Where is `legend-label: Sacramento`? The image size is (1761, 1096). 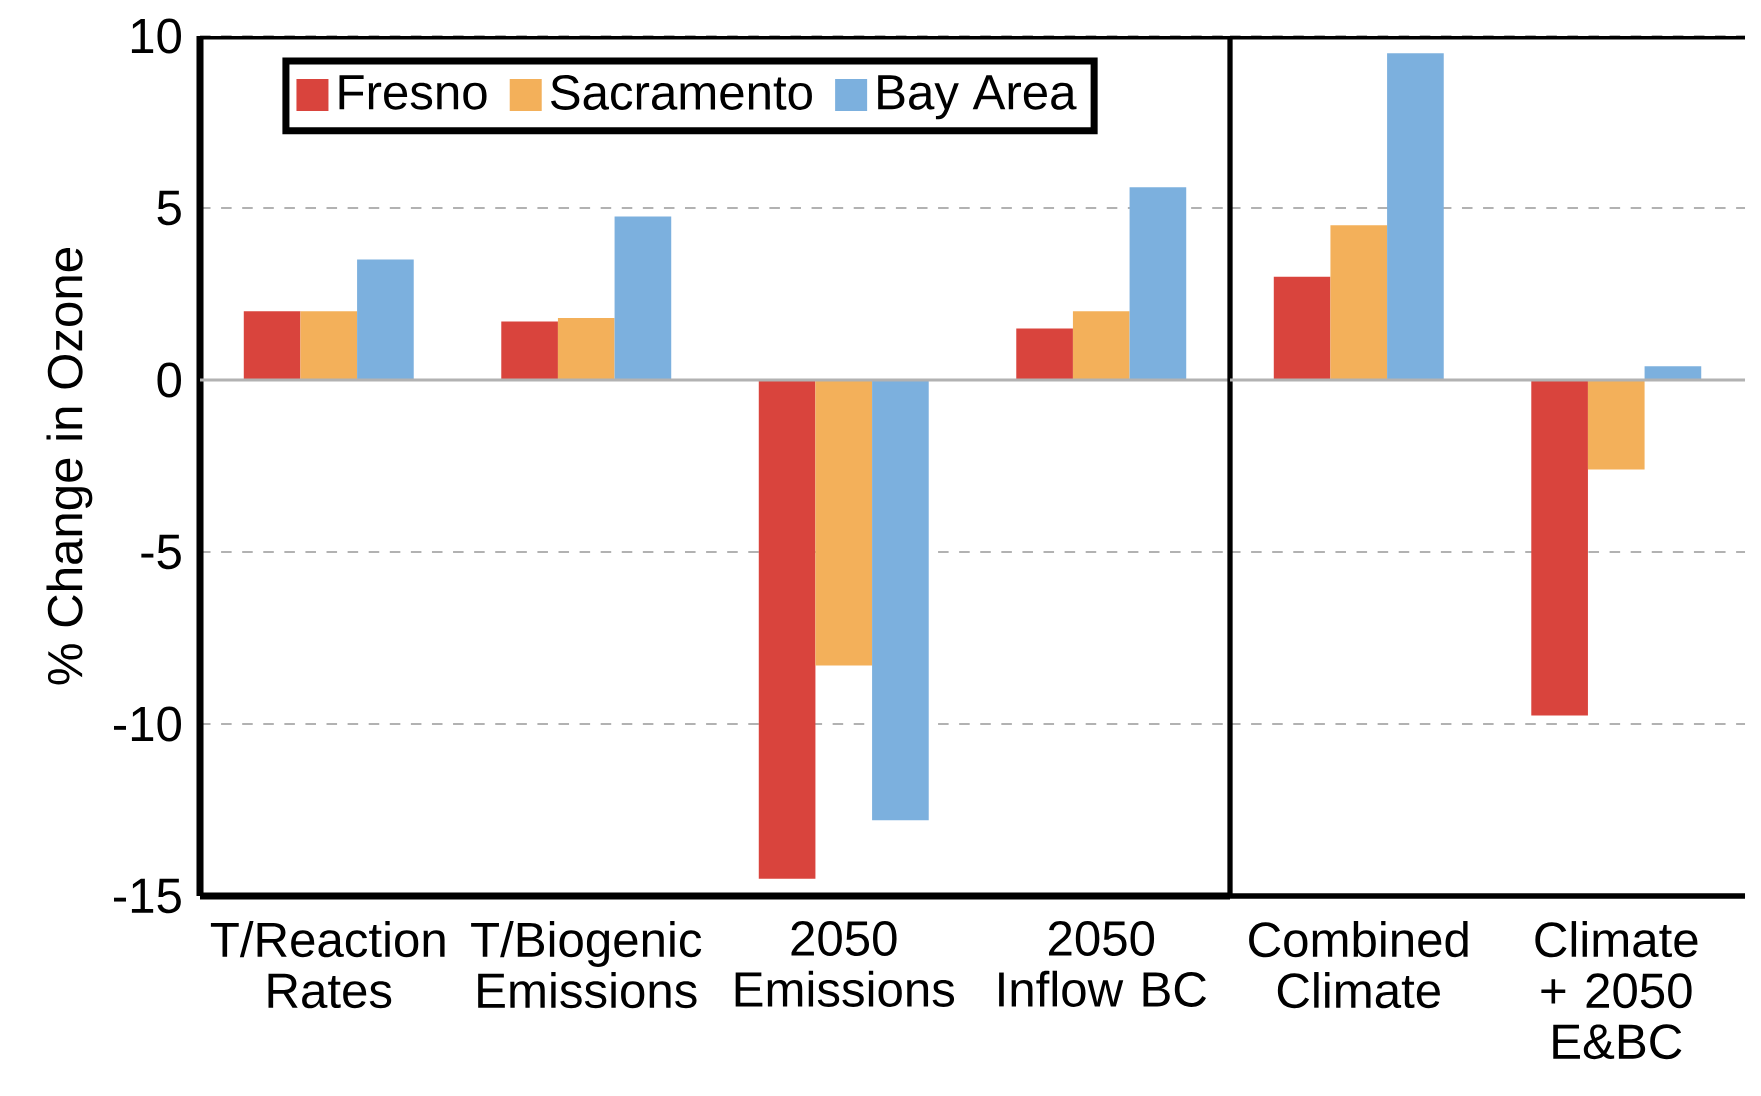 legend-label: Sacramento is located at coordinates (681, 92).